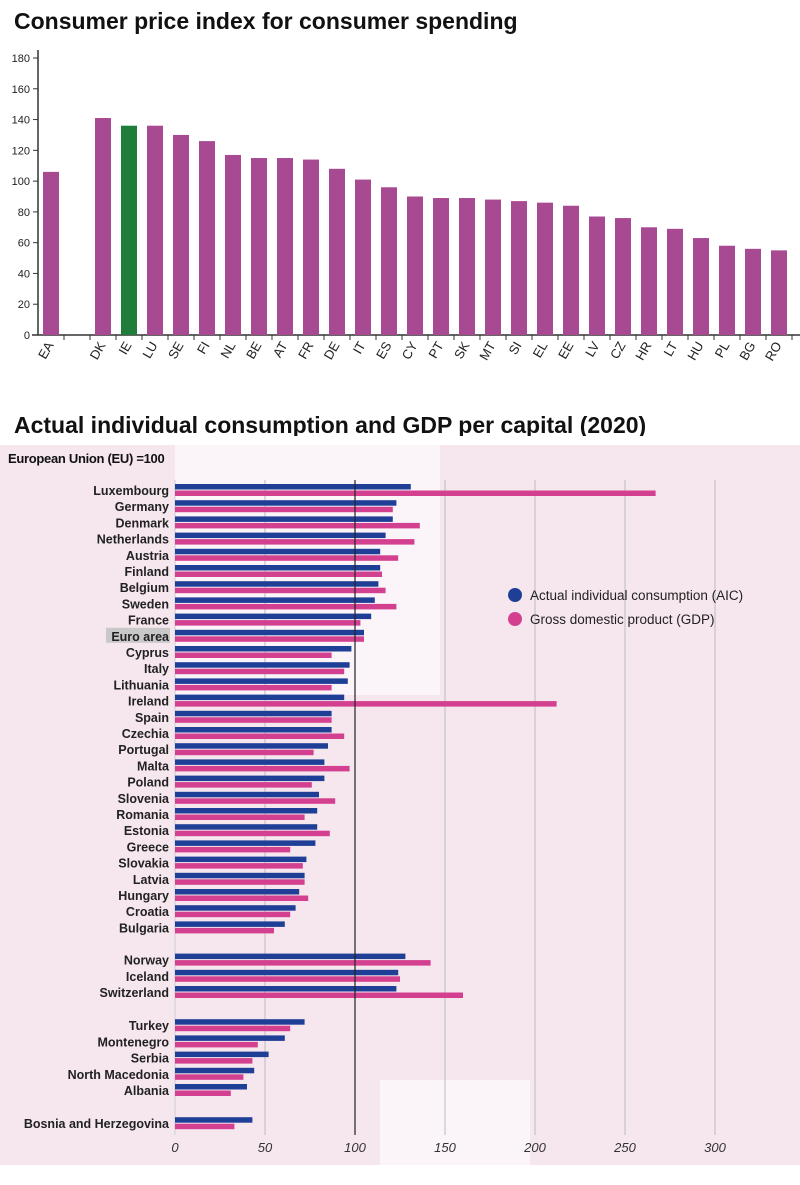 The image size is (800, 1185). I want to click on category-label: Italy, so click(156, 669).